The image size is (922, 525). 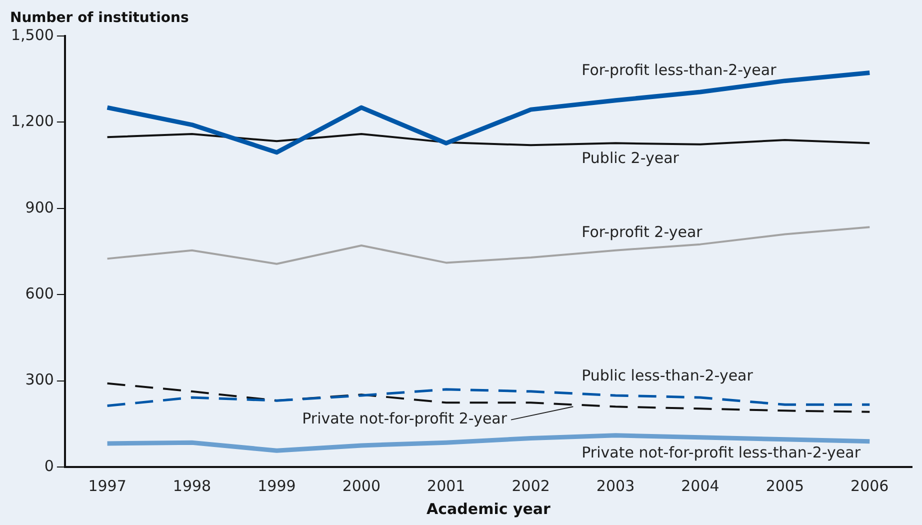 What do you see at coordinates (32, 121) in the screenshot?
I see `y-tick-label: 1,200` at bounding box center [32, 121].